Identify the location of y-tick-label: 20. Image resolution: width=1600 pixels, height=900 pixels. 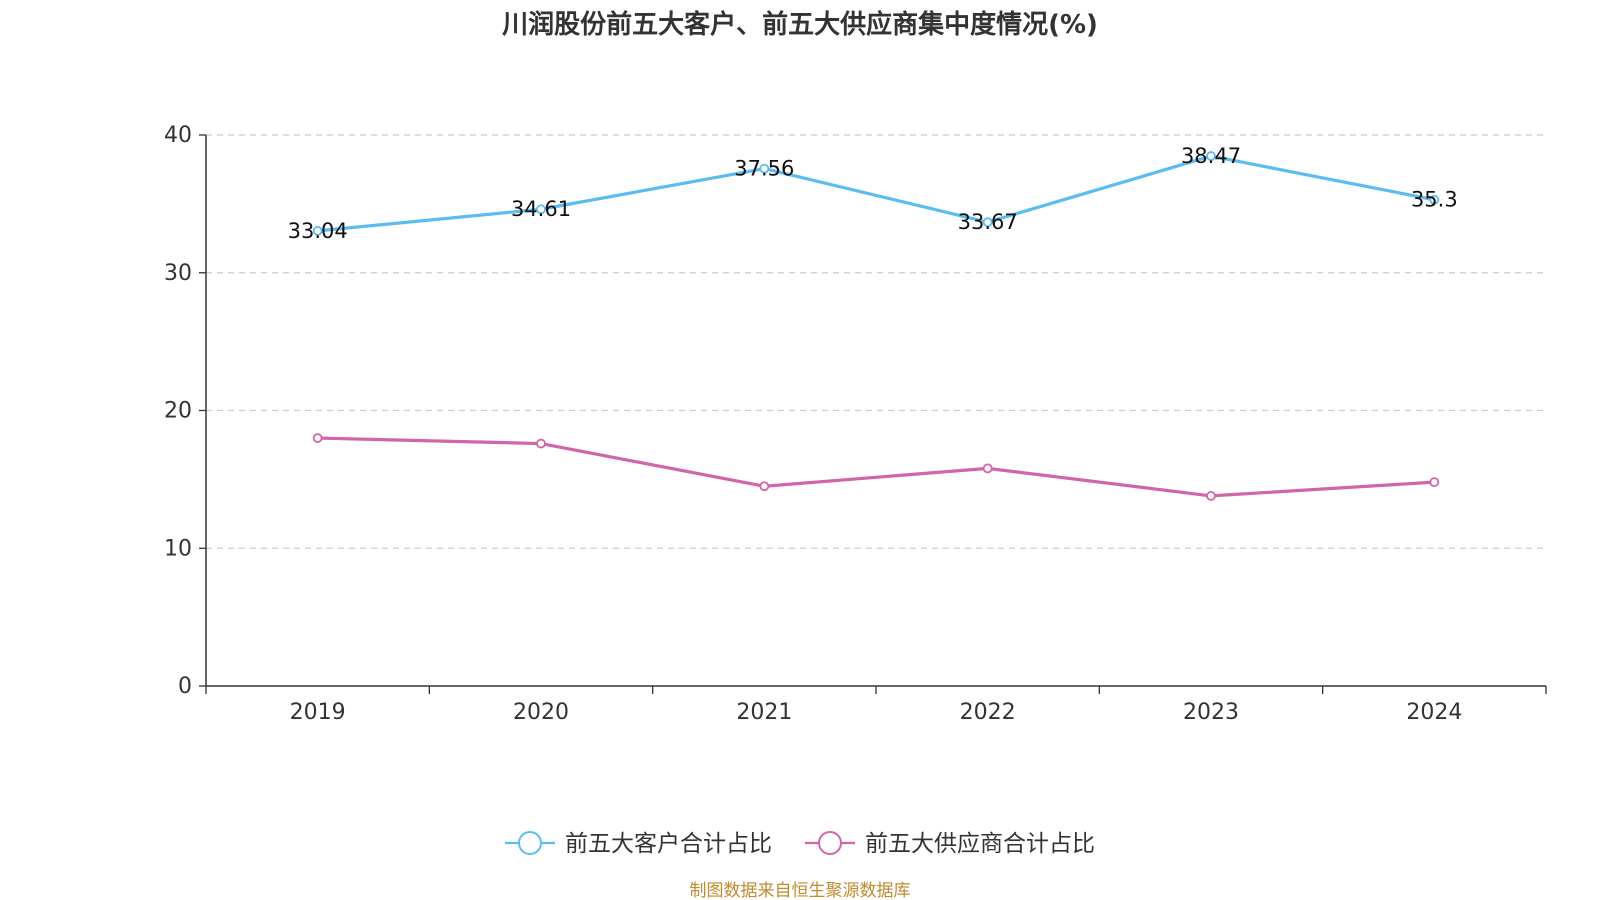
(178, 411).